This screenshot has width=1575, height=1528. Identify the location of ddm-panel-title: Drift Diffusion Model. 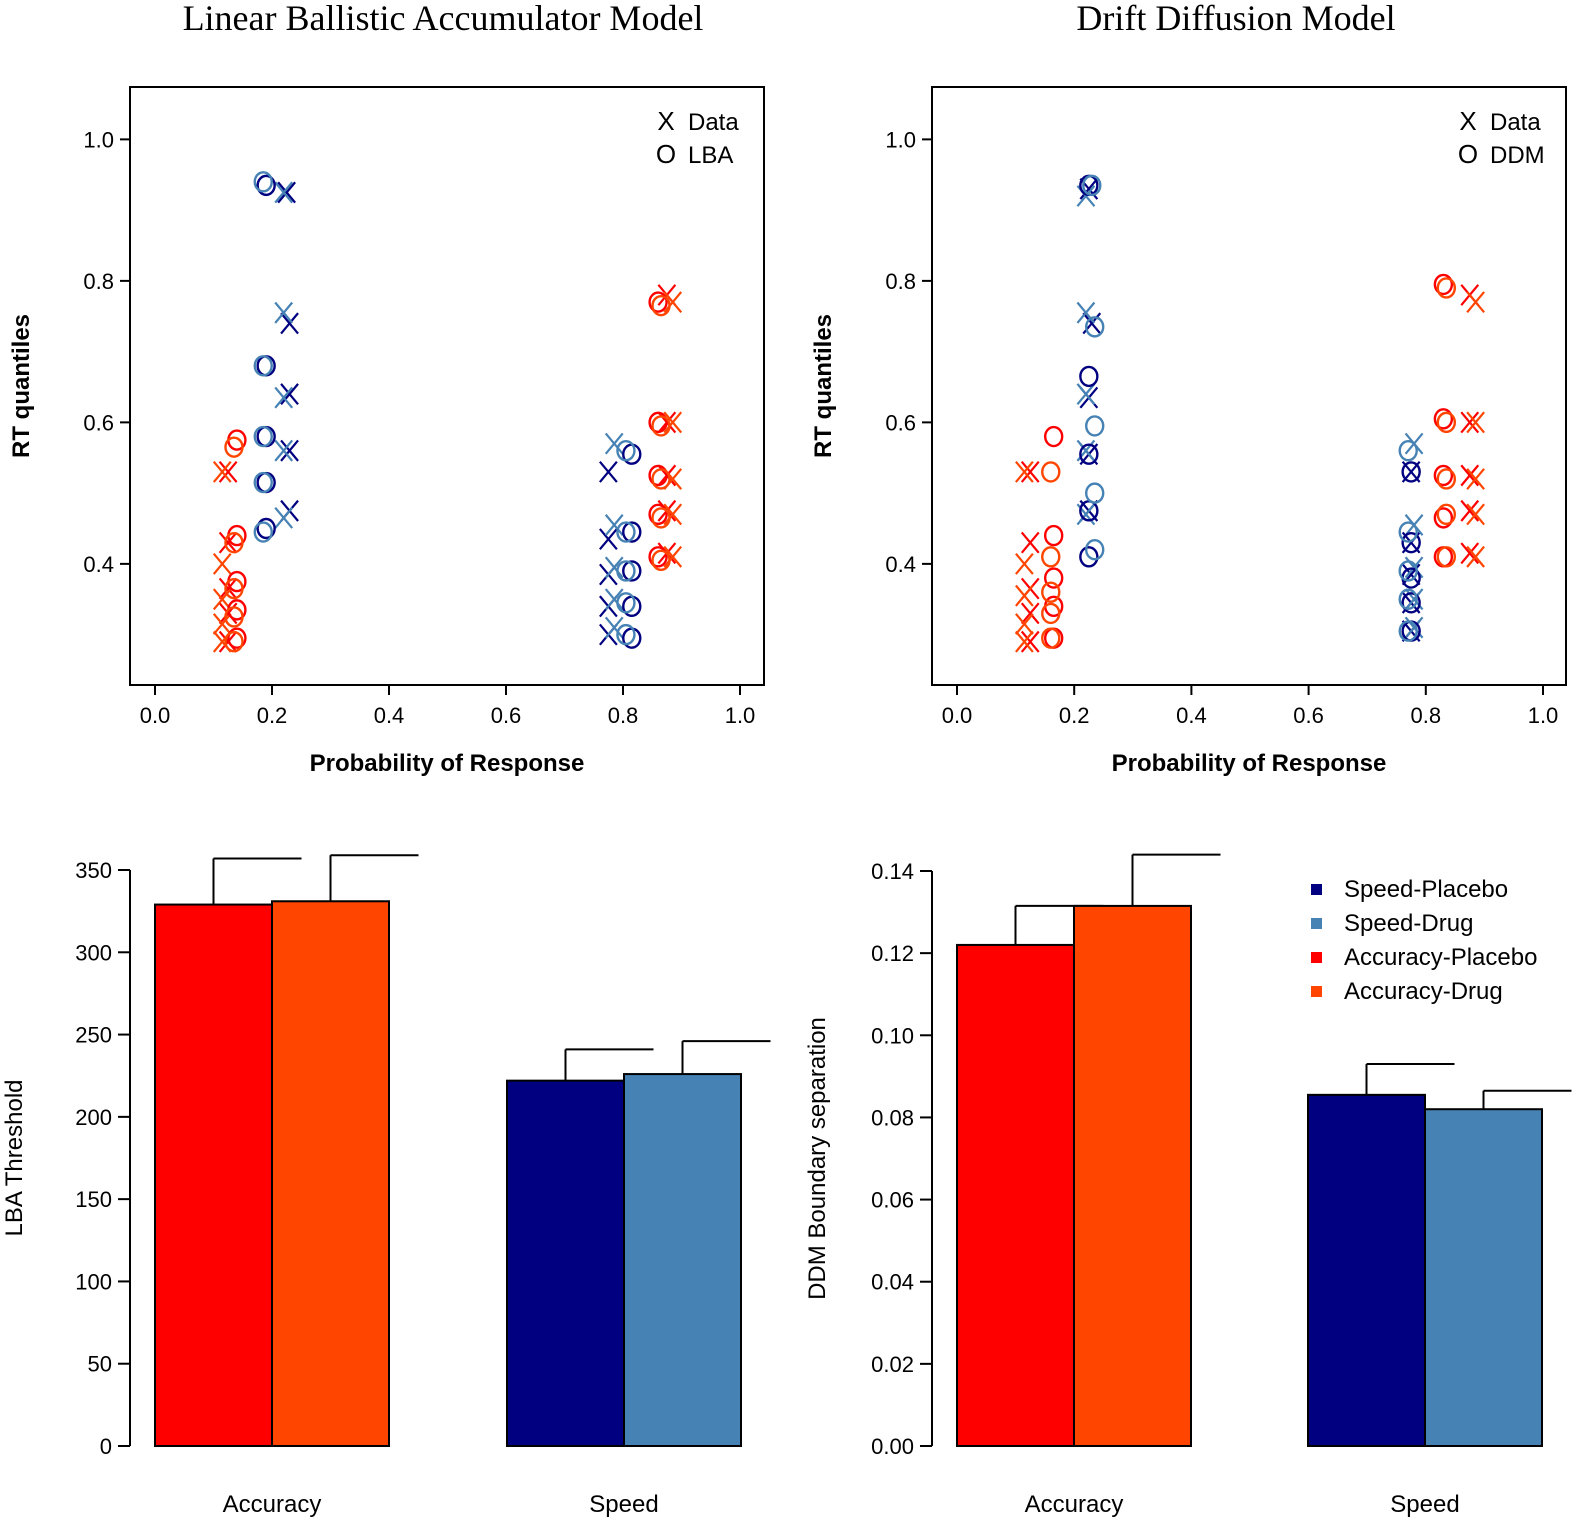
(1235, 19).